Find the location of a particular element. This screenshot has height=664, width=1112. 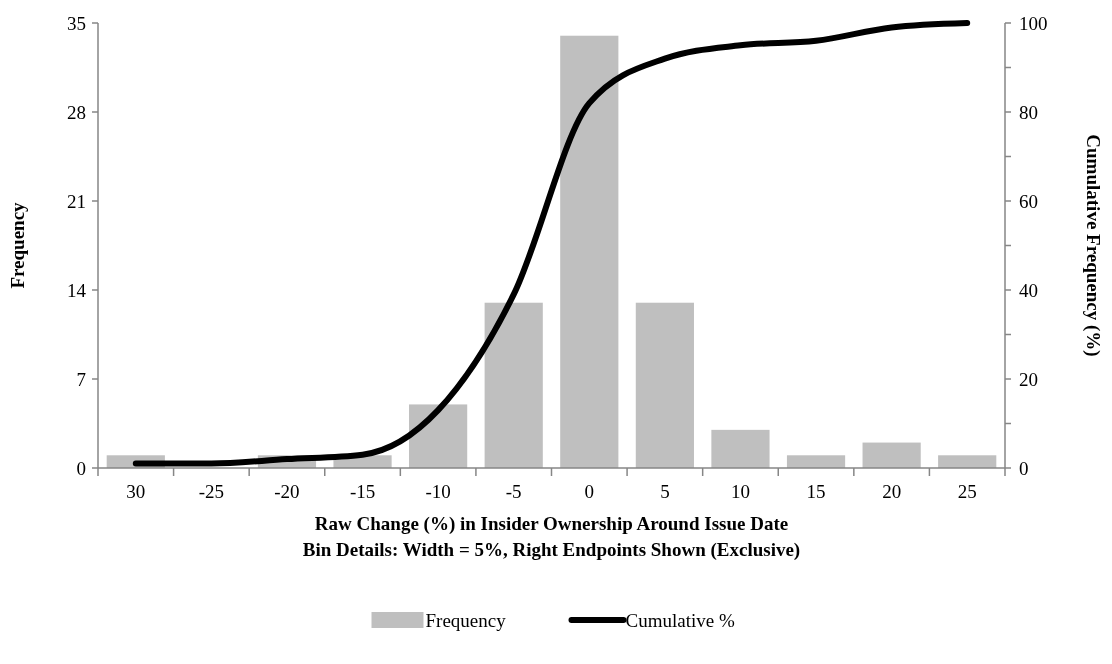

y2-tick-label: 80 is located at coordinates (1028, 112).